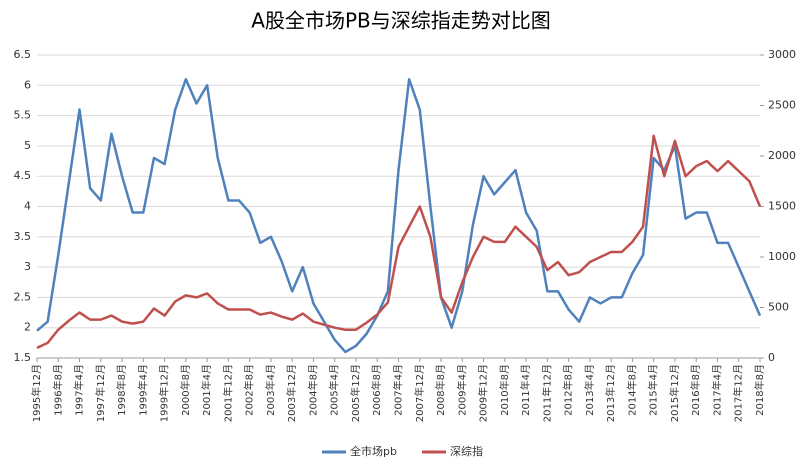 This screenshot has height=472, width=803. What do you see at coordinates (227, 393) in the screenshot?
I see `x-tick-label: 2001年12月` at bounding box center [227, 393].